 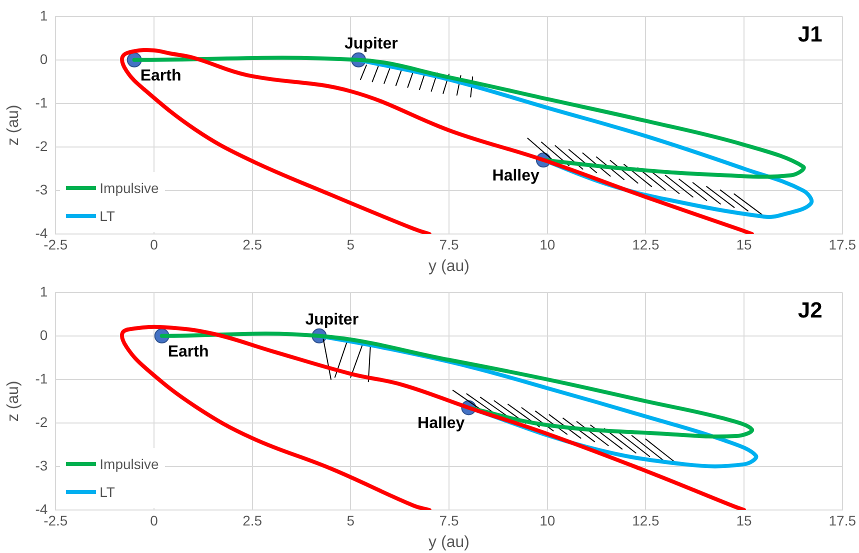 I want to click on annotation: J1, so click(x=810, y=33).